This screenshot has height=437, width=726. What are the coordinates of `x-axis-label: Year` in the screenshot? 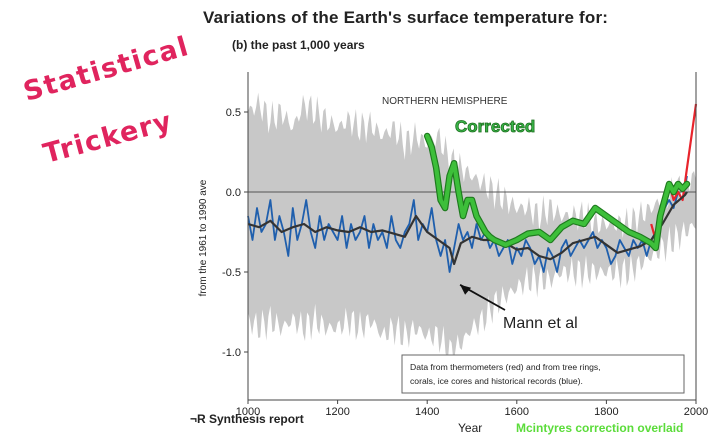 It's located at (470, 428).